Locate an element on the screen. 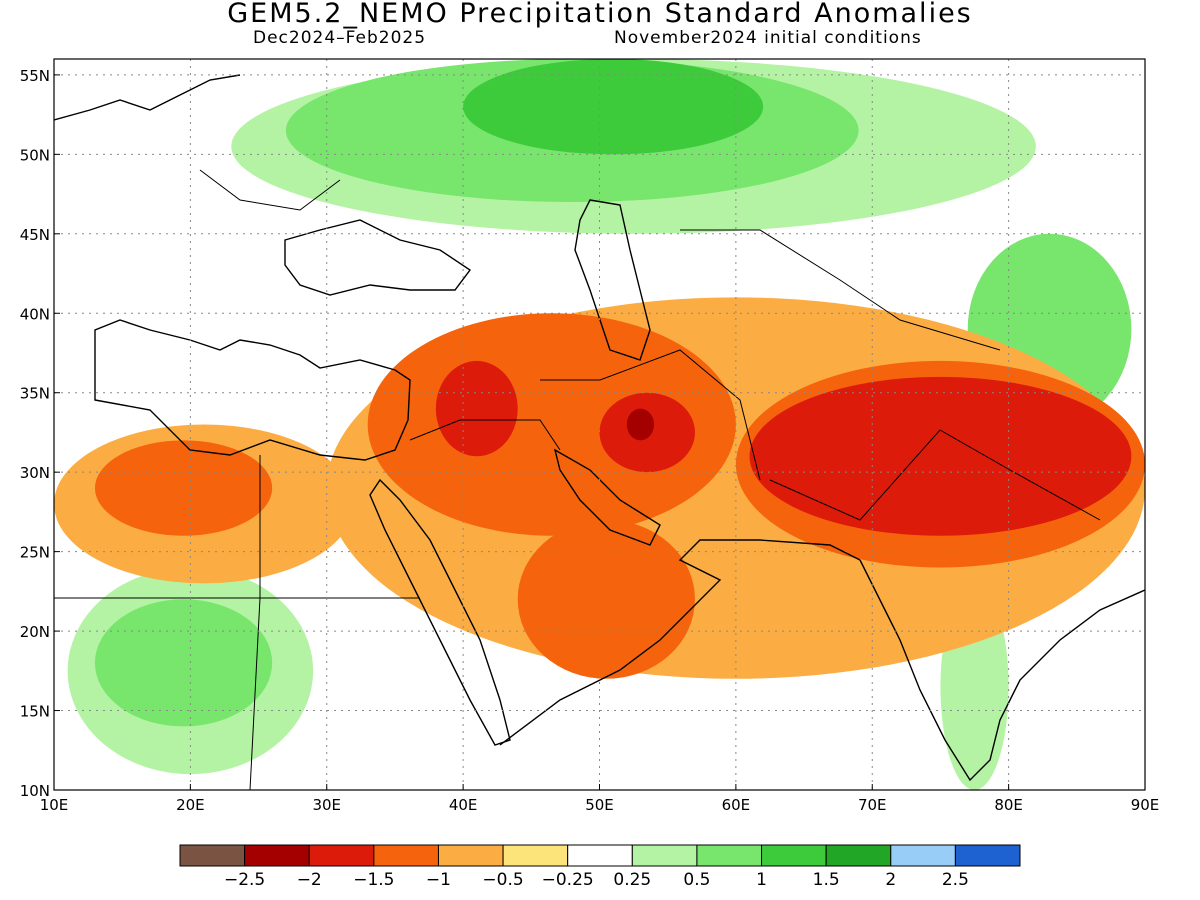 Image resolution: width=1200 pixels, height=900 pixels. lon-tick-label: 80E is located at coordinates (1008, 805).